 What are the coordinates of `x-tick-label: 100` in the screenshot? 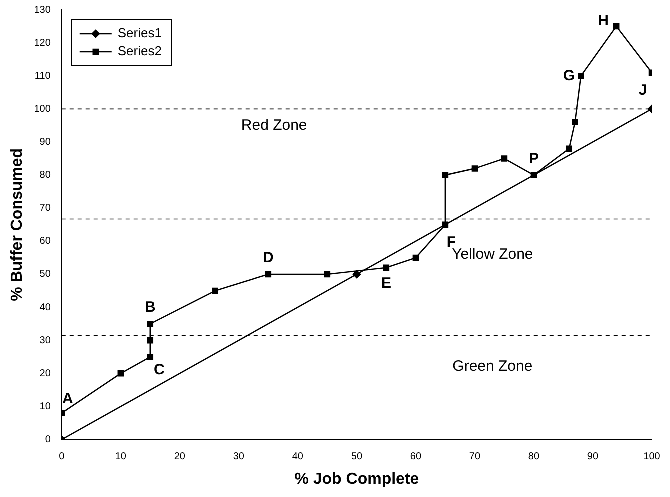 It's located at (652, 457).